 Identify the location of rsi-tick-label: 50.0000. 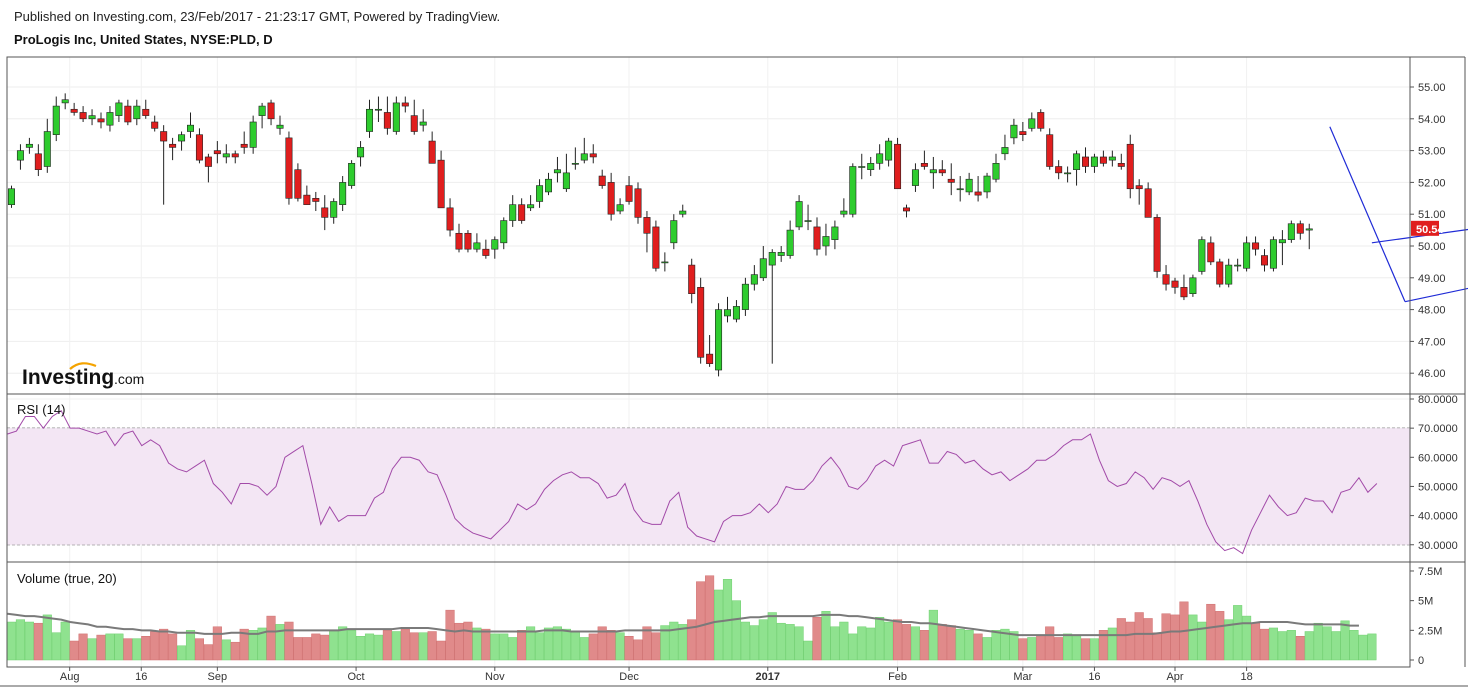
(1438, 487).